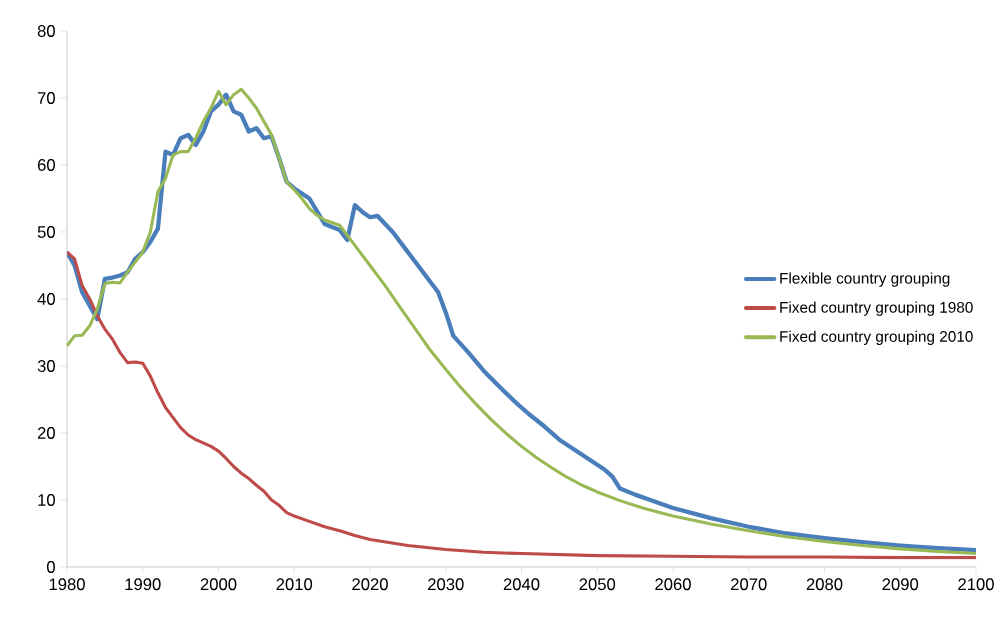 Image resolution: width=1004 pixels, height=620 pixels. What do you see at coordinates (46, 433) in the screenshot?
I see `y-tick-label: 20` at bounding box center [46, 433].